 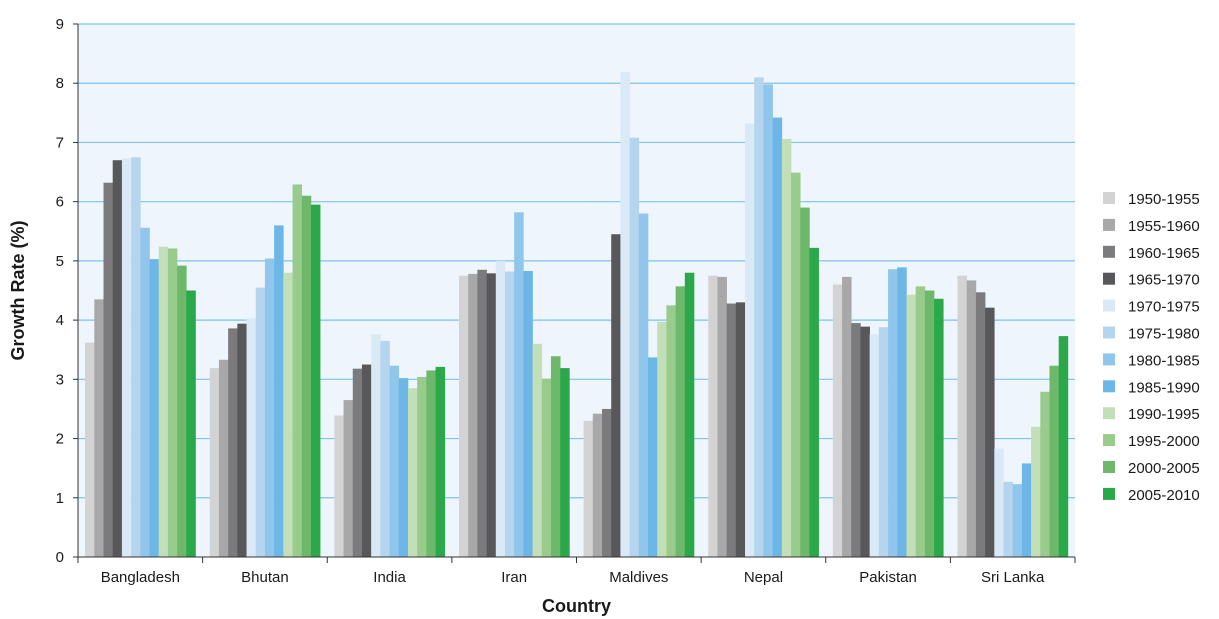 I want to click on bar-group-india, so click(x=390, y=445).